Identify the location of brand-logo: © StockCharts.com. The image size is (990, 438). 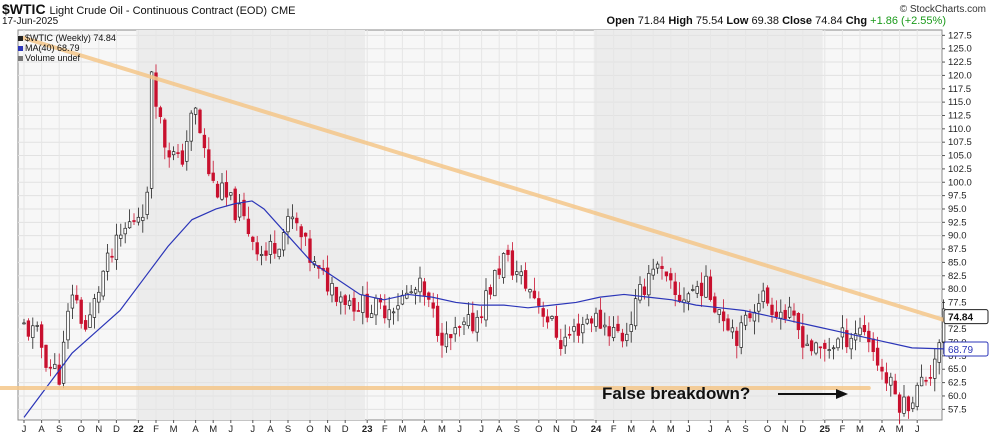
(942, 9).